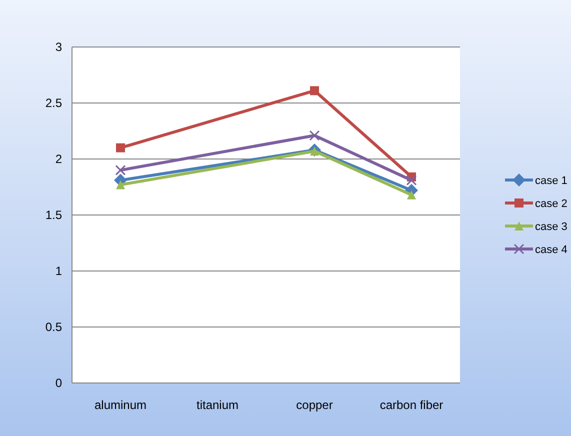 This screenshot has width=571, height=436. Describe the element at coordinates (120, 405) in the screenshot. I see `x-tick-label: aluminum` at that location.